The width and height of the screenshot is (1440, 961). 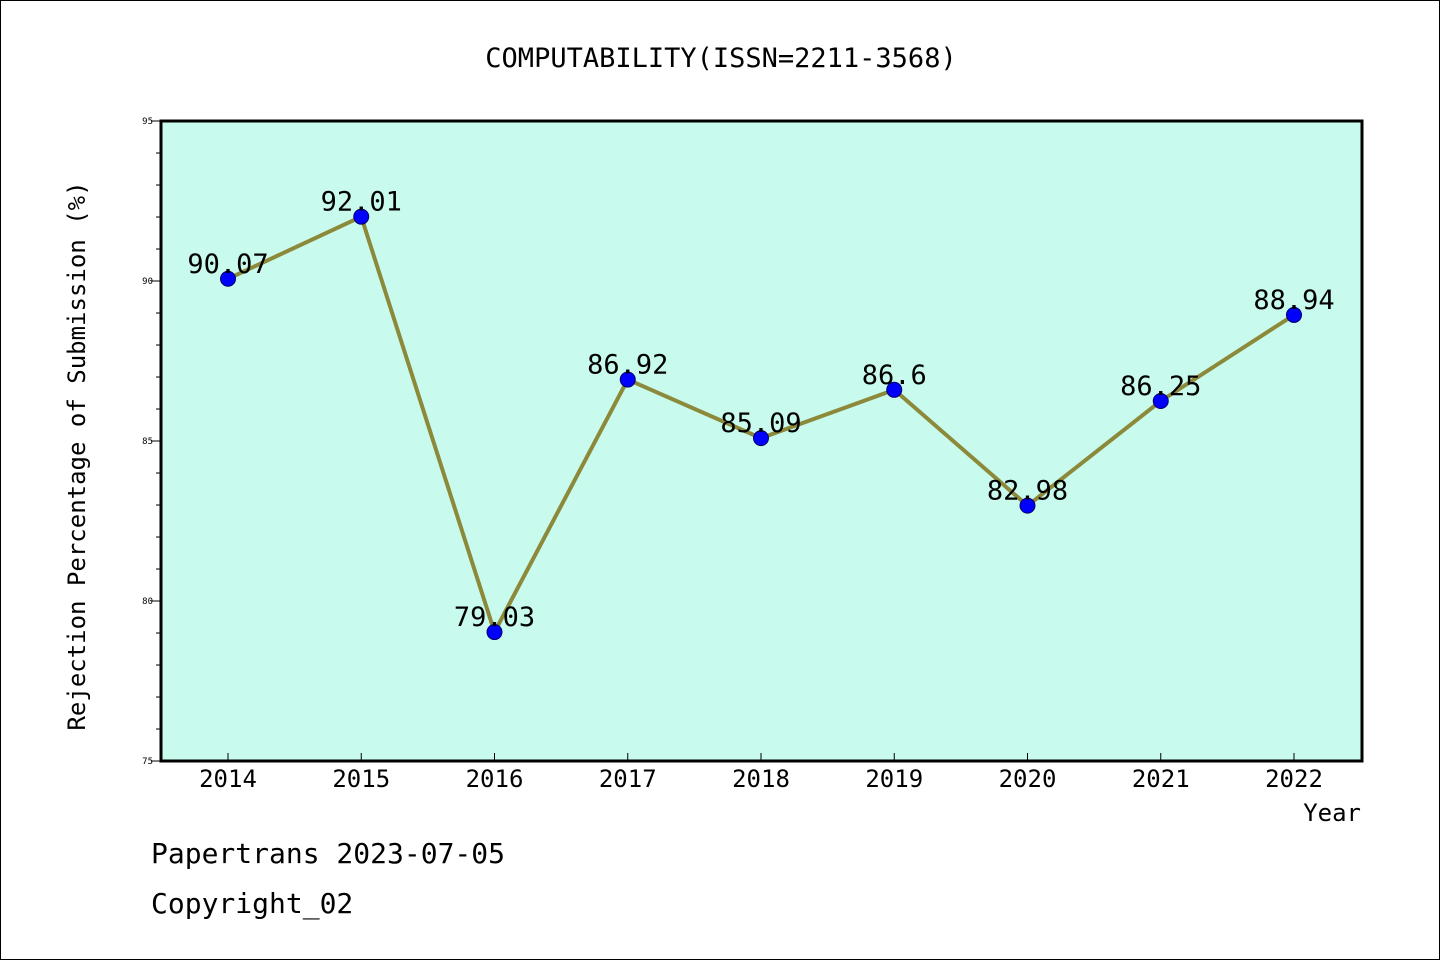 What do you see at coordinates (228, 779) in the screenshot?
I see `x-tick-label: 2014` at bounding box center [228, 779].